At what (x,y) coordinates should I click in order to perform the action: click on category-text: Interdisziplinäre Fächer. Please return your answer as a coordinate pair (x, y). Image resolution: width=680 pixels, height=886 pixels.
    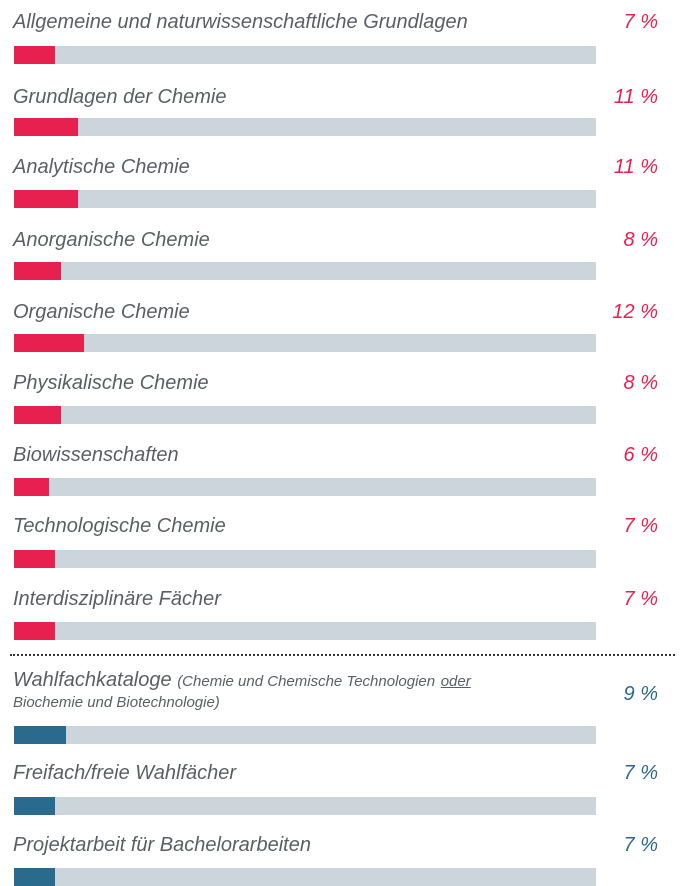
    Looking at the image, I should click on (117, 599).